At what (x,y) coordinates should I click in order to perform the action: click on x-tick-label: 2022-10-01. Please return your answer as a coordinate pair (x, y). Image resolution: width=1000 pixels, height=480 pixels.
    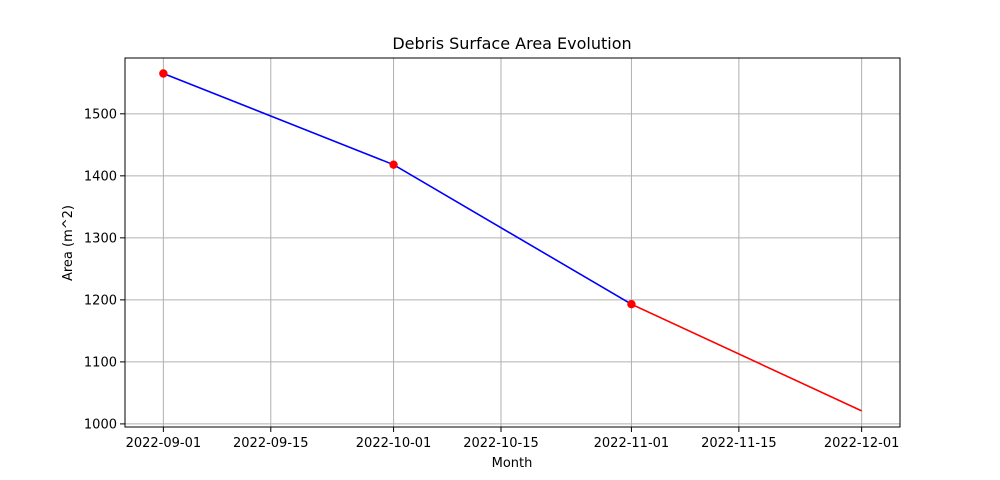
    Looking at the image, I should click on (394, 443).